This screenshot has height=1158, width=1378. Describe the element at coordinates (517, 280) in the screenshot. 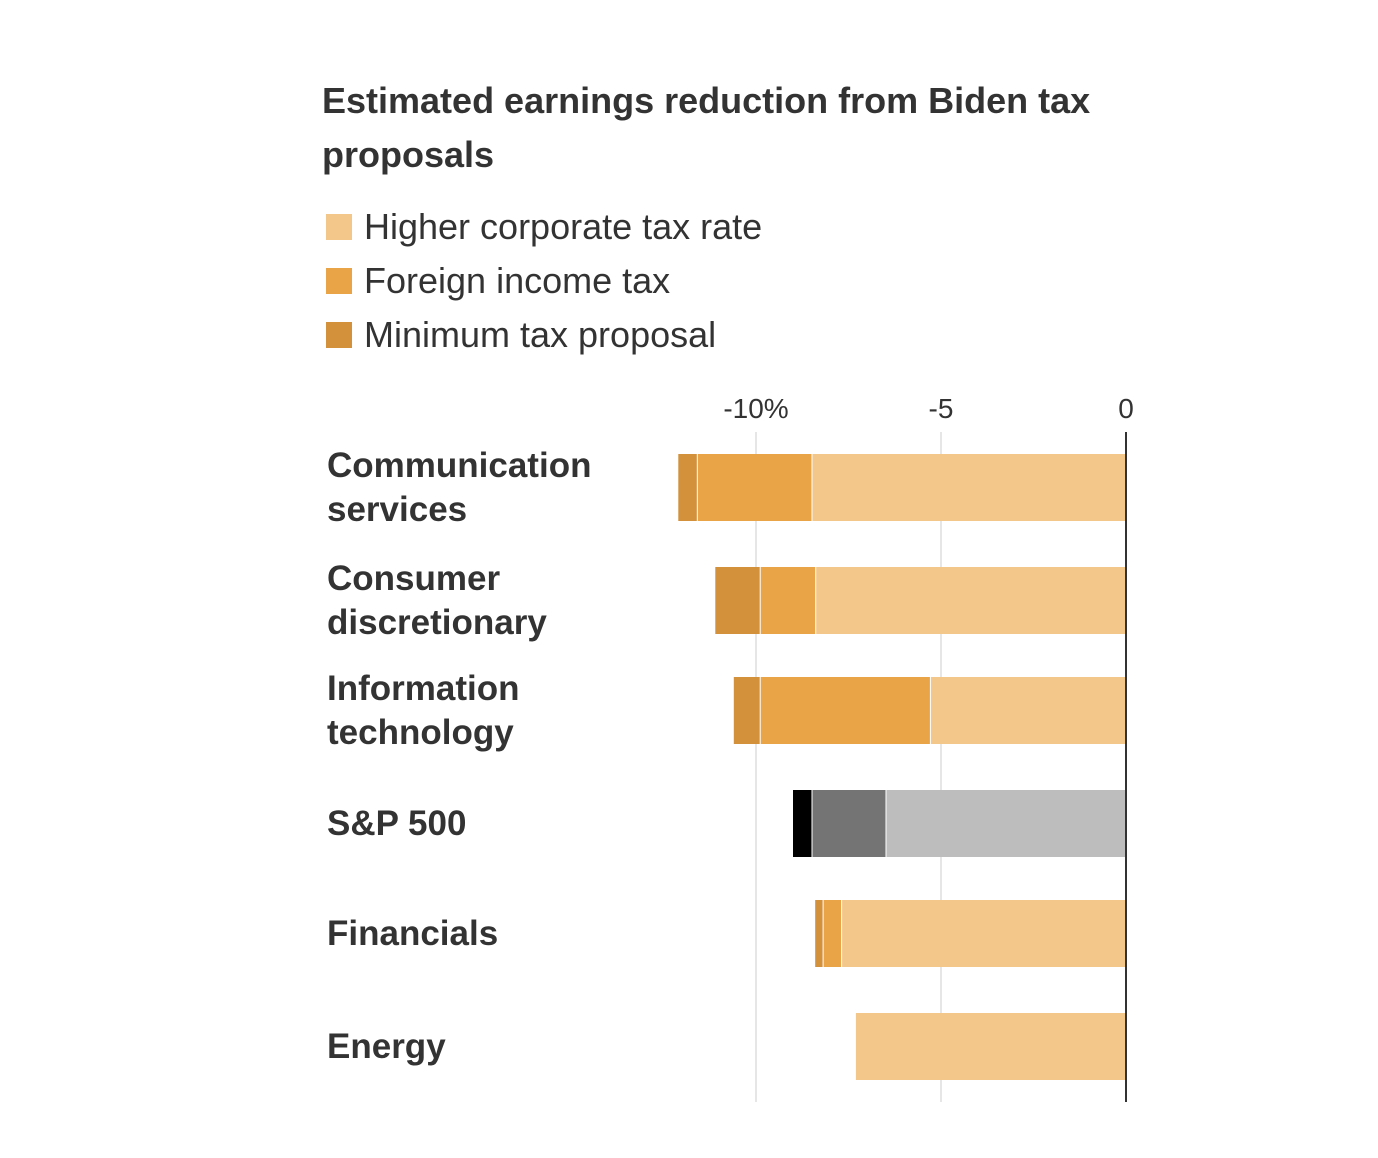

I see `legend-label: Foreign income tax` at that location.